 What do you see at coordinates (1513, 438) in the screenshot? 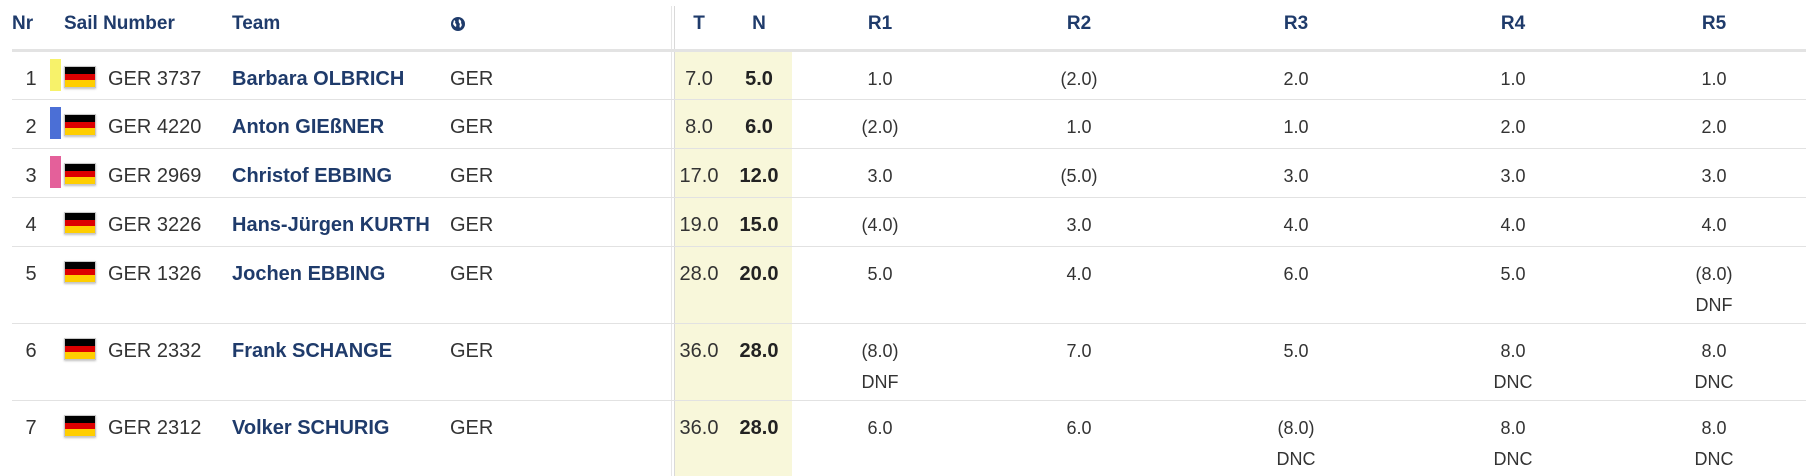
I see `race-score-r4: 8.0 DNC` at bounding box center [1513, 438].